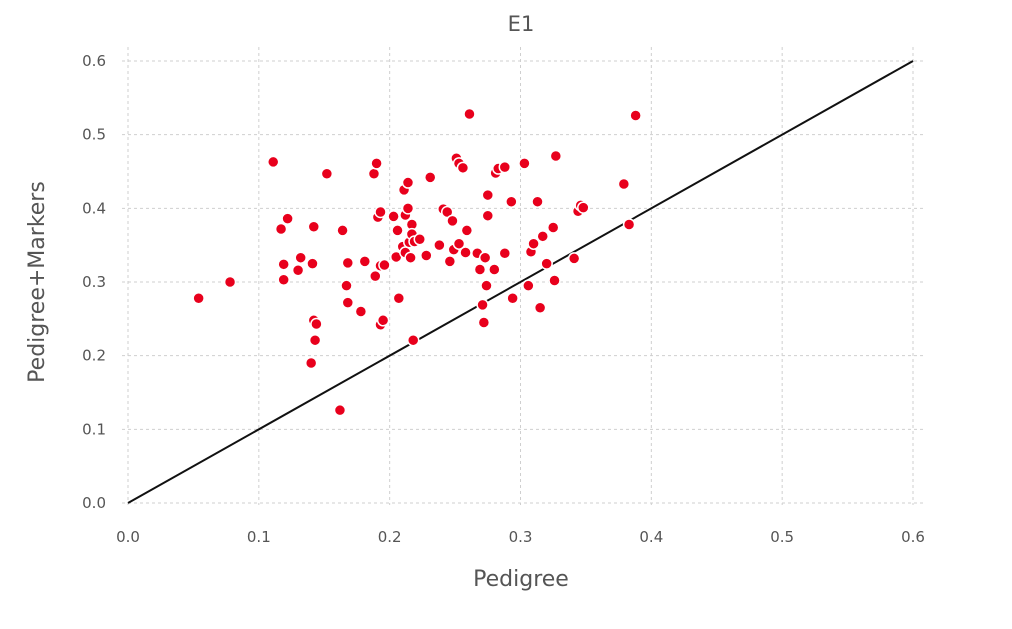 This screenshot has width=1012, height=629. What do you see at coordinates (94, 61) in the screenshot?
I see `y-tick-label: 0.6` at bounding box center [94, 61].